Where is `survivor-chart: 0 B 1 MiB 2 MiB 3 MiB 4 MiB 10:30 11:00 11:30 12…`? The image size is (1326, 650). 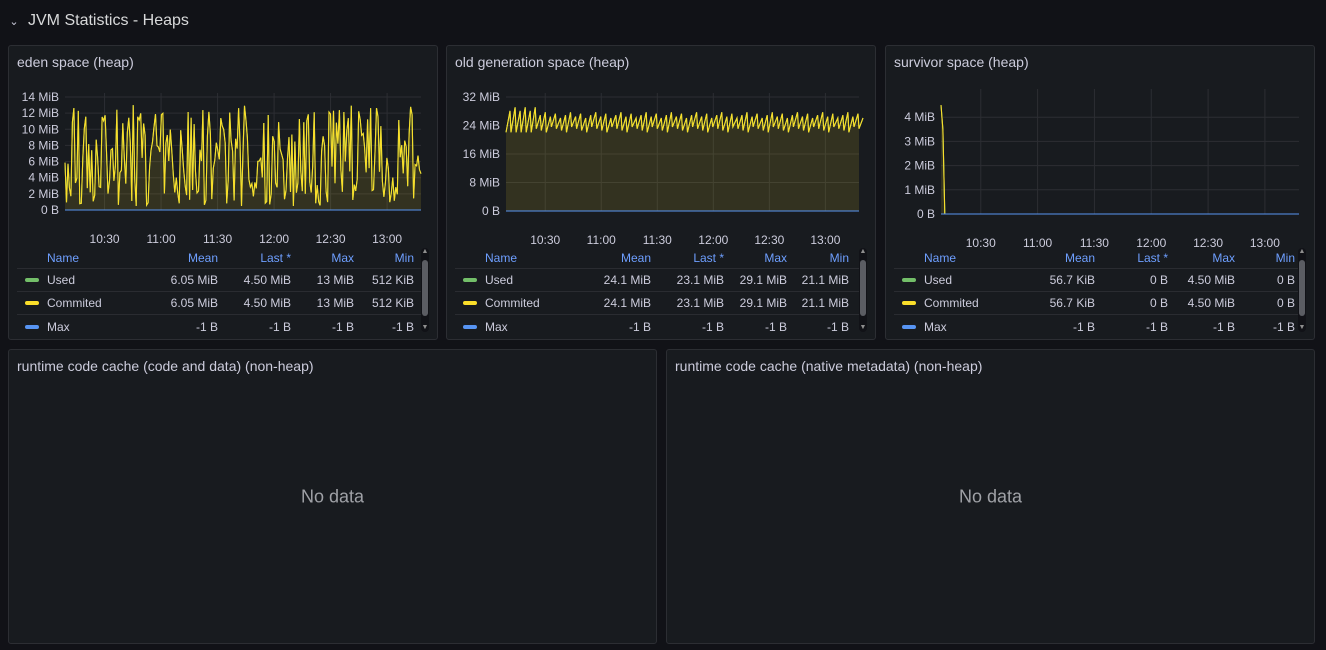
survivor-chart: 0 B 1 MiB 2 MiB 3 MiB 4 MiB 10:30 11:00 11:30 12… is located at coordinates (1101, 169).